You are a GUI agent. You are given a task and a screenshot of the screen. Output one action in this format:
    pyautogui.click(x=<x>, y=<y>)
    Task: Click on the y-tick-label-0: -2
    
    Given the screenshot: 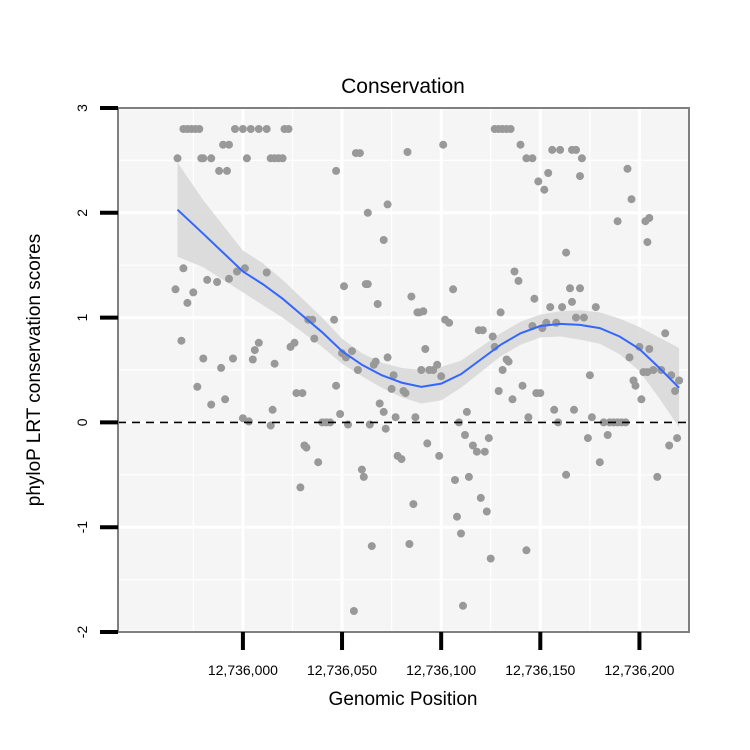 What is the action you would take?
    pyautogui.click(x=82, y=632)
    